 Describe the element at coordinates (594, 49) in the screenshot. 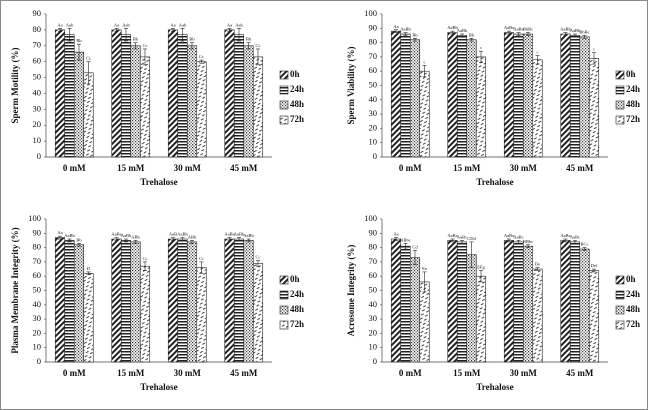

I see `significance-letter: c` at that location.